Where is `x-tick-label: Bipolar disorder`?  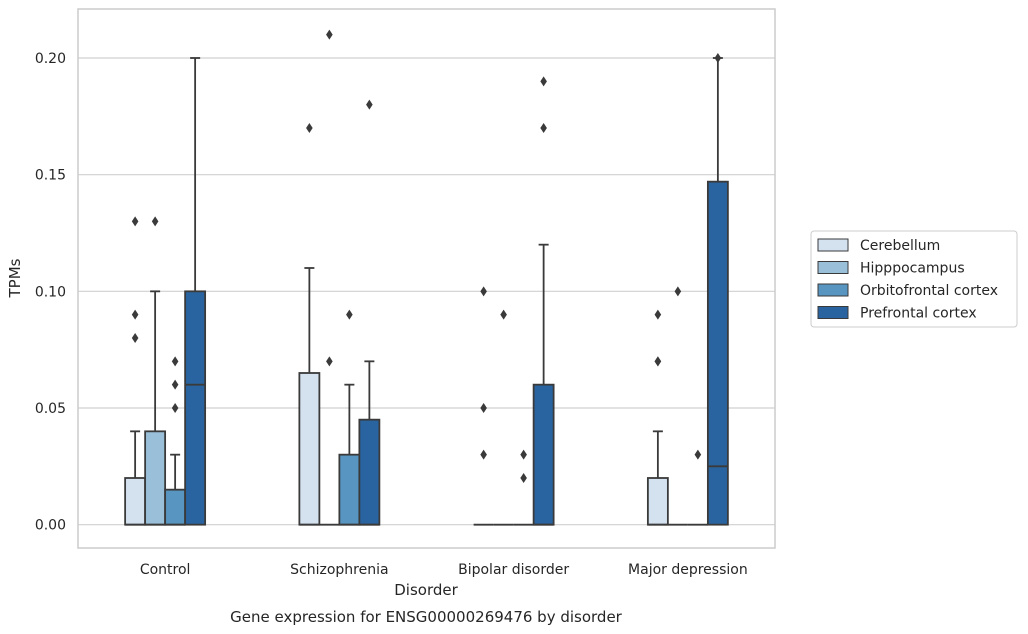 x-tick-label: Bipolar disorder is located at coordinates (513, 570).